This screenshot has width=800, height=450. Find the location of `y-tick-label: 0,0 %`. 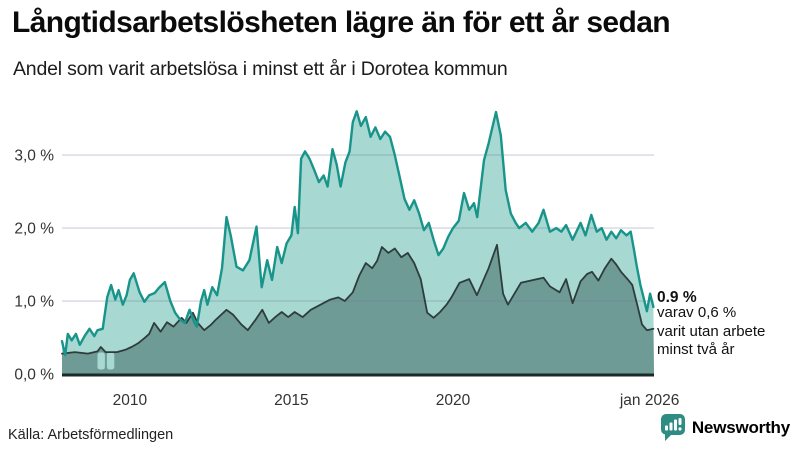

y-tick-label: 0,0 % is located at coordinates (34, 375).